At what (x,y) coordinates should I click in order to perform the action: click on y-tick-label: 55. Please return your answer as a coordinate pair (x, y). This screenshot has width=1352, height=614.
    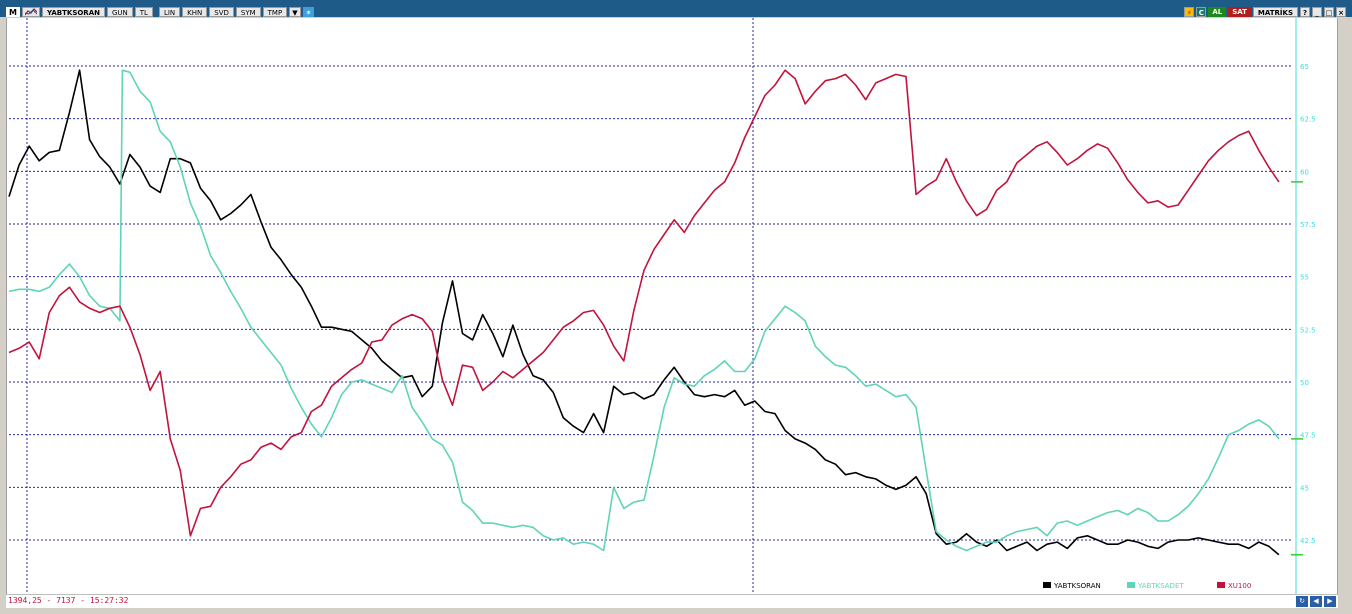
    Looking at the image, I should click on (1304, 278).